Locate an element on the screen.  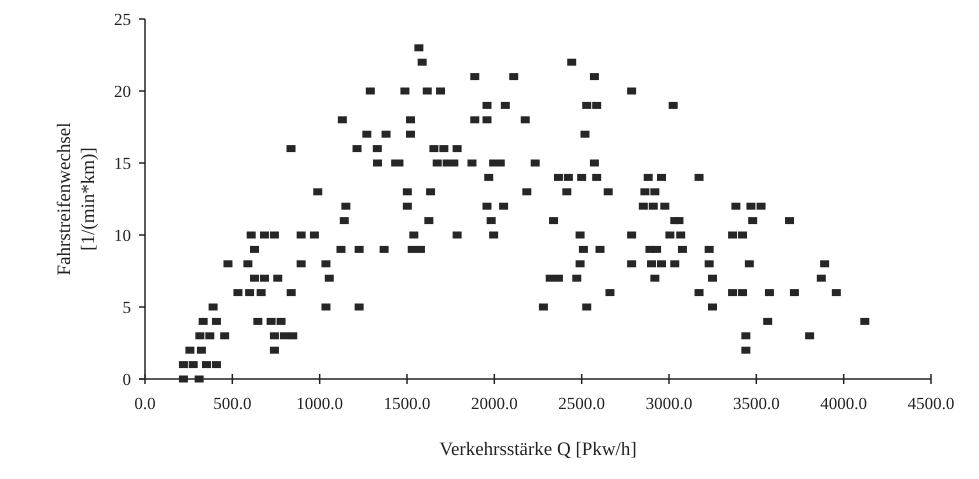
y-tick-label: 15 is located at coordinates (122, 163).